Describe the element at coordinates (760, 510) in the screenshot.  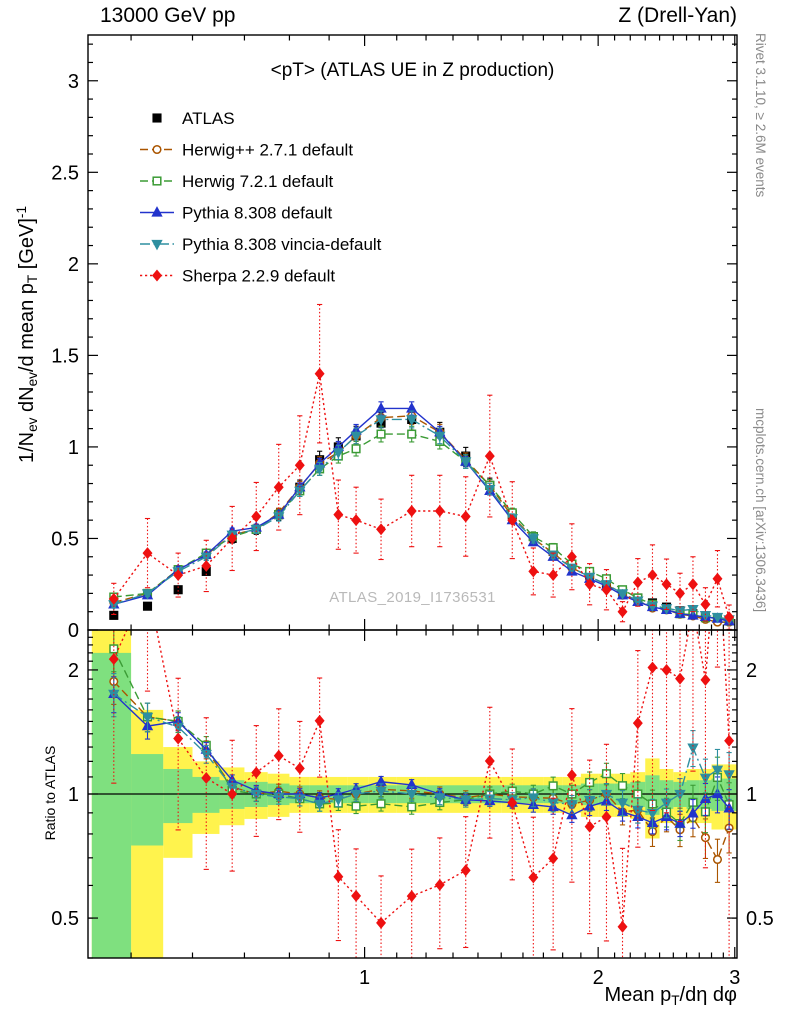
I see `mcplots-note: mcplots.cern.ch [arXiv:1306.3436]` at that location.